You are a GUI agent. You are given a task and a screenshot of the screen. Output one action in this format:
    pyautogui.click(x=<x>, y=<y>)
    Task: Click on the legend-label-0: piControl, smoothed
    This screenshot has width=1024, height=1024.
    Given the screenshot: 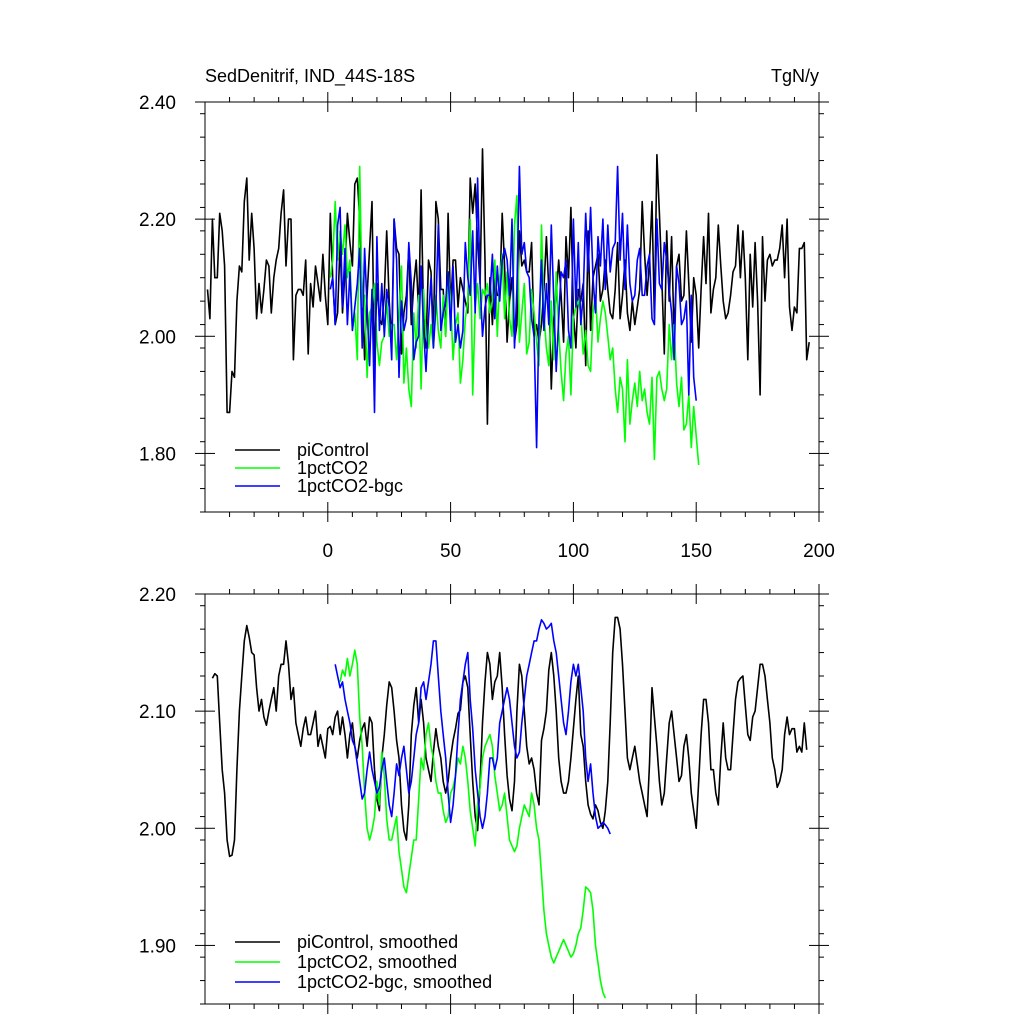 What is the action you would take?
    pyautogui.click(x=377, y=942)
    